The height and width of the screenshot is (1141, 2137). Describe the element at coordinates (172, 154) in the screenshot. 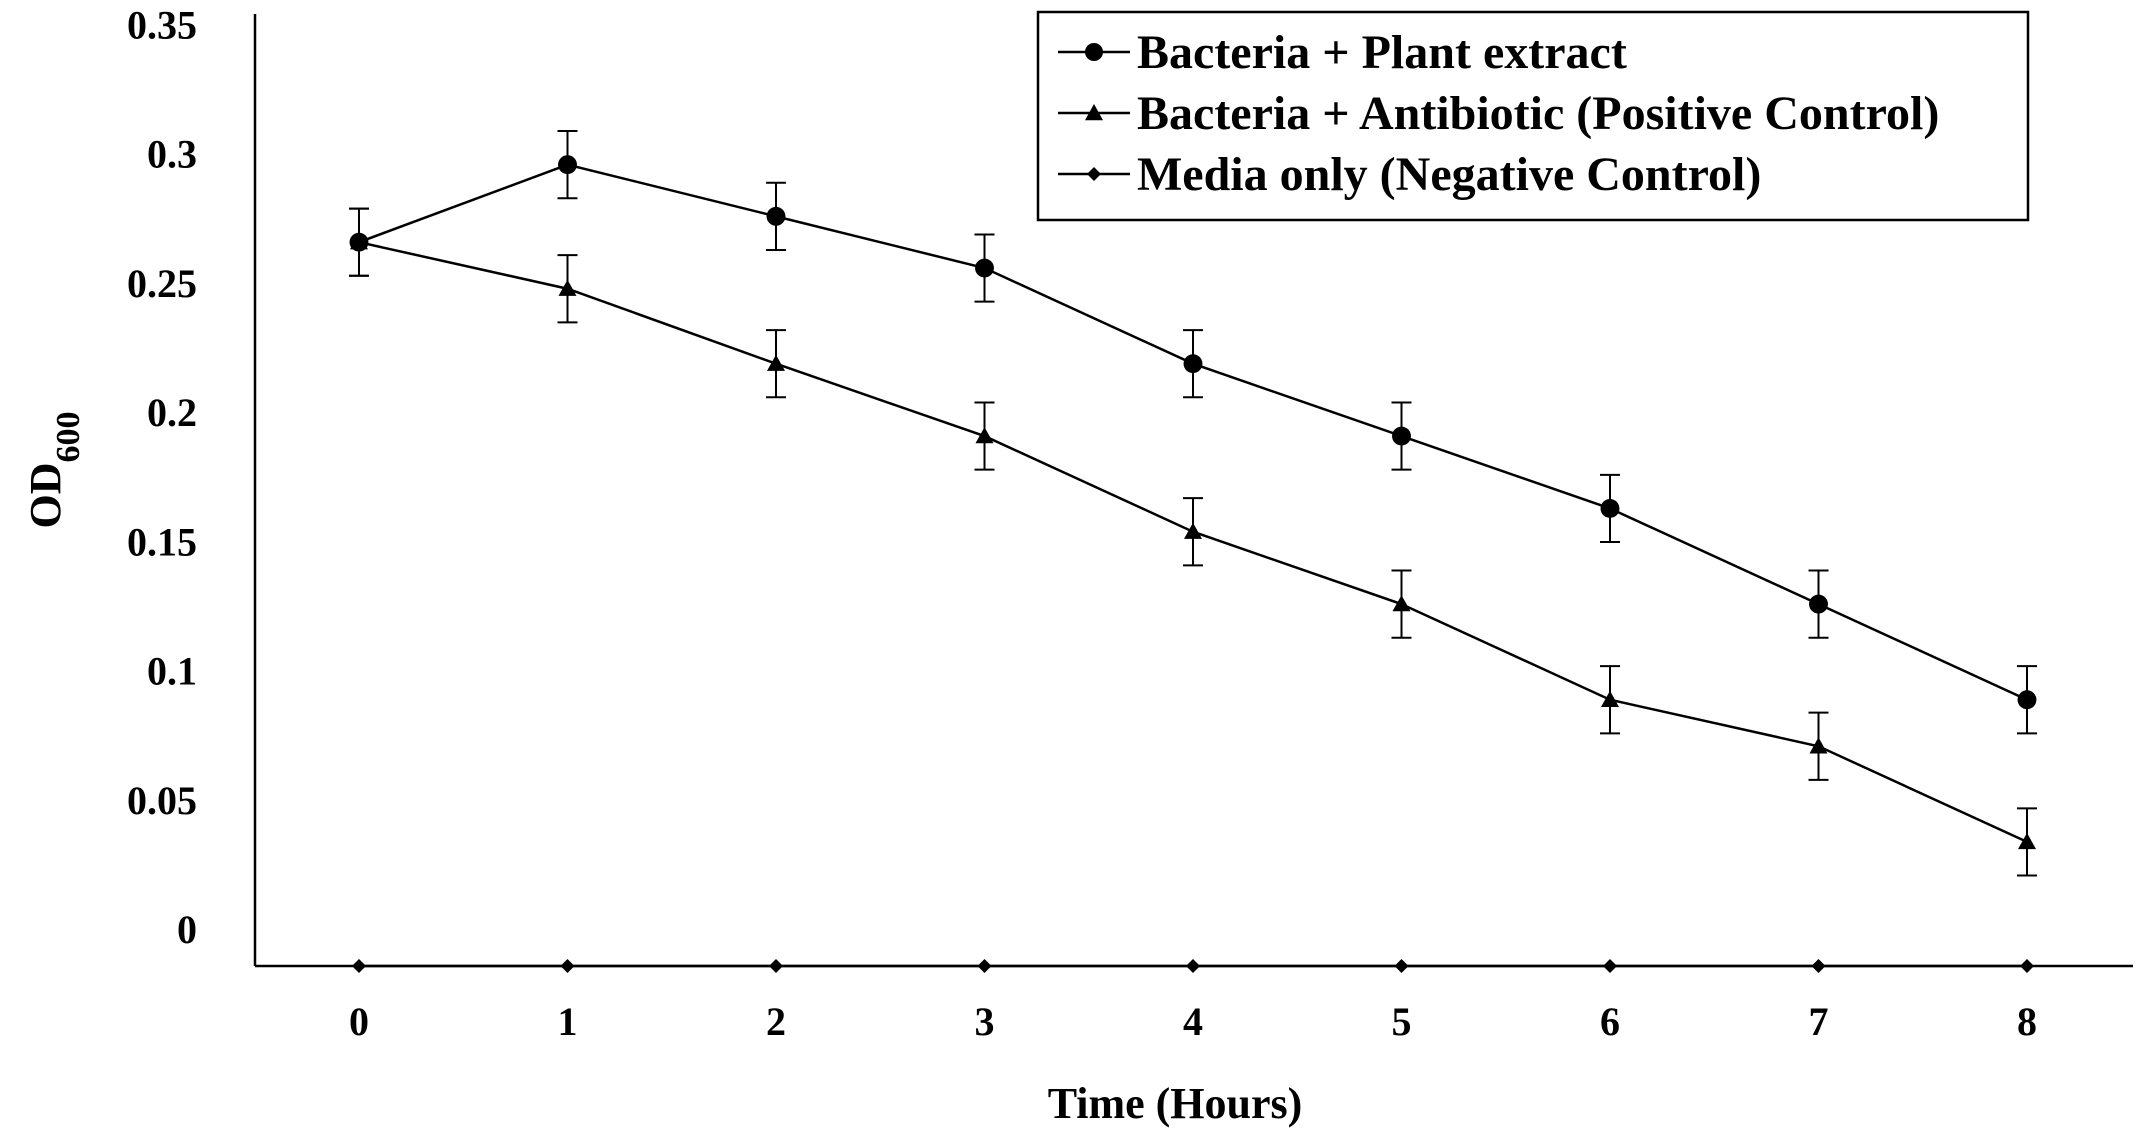

I see `y-tick-label: 0.3` at that location.